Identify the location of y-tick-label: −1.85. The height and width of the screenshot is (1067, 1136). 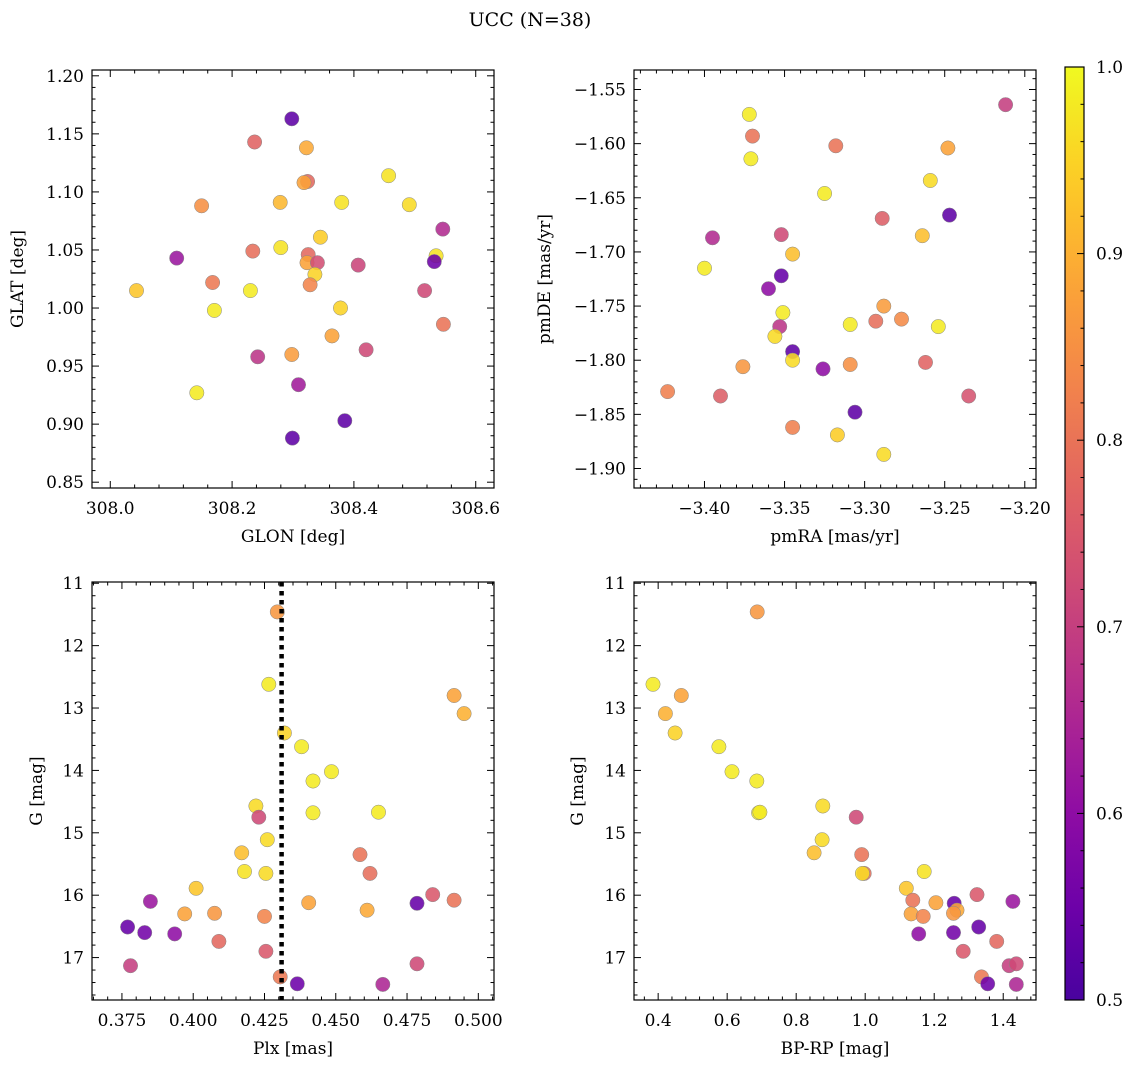
(600, 415).